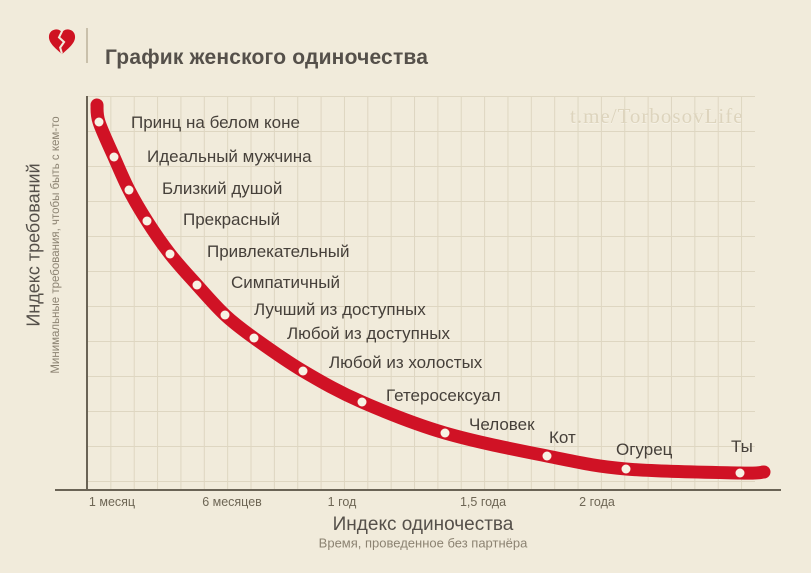 The image size is (811, 573). What do you see at coordinates (232, 219) in the screenshot?
I see `point-label: Прекрасный` at bounding box center [232, 219].